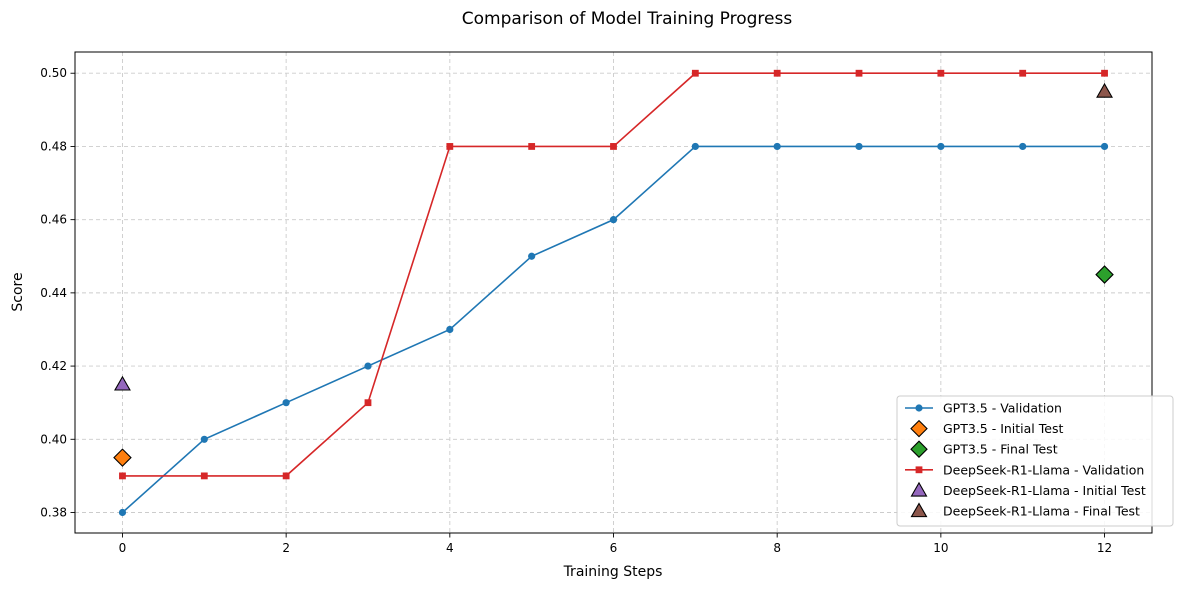  I want to click on y-tick-label: 0.40, so click(53, 439).